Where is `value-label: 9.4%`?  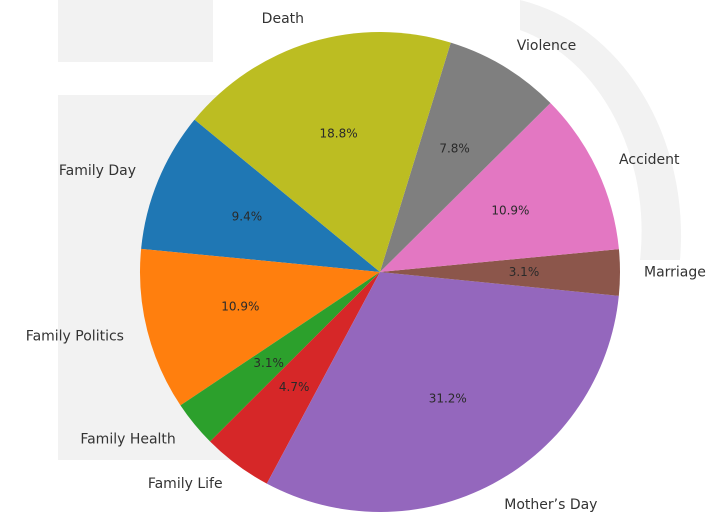
value-label: 9.4% is located at coordinates (247, 216).